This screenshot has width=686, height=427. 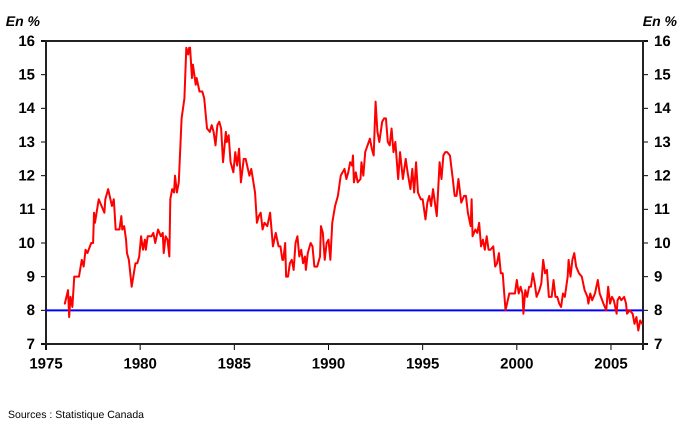 What do you see at coordinates (663, 109) in the screenshot?
I see `y2-tick-label: 14` at bounding box center [663, 109].